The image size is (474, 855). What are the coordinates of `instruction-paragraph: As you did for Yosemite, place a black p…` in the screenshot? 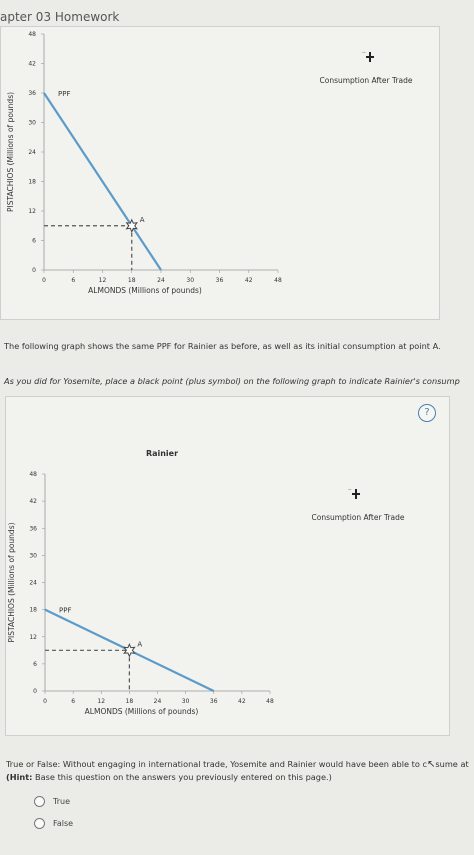 It's located at (232, 381).